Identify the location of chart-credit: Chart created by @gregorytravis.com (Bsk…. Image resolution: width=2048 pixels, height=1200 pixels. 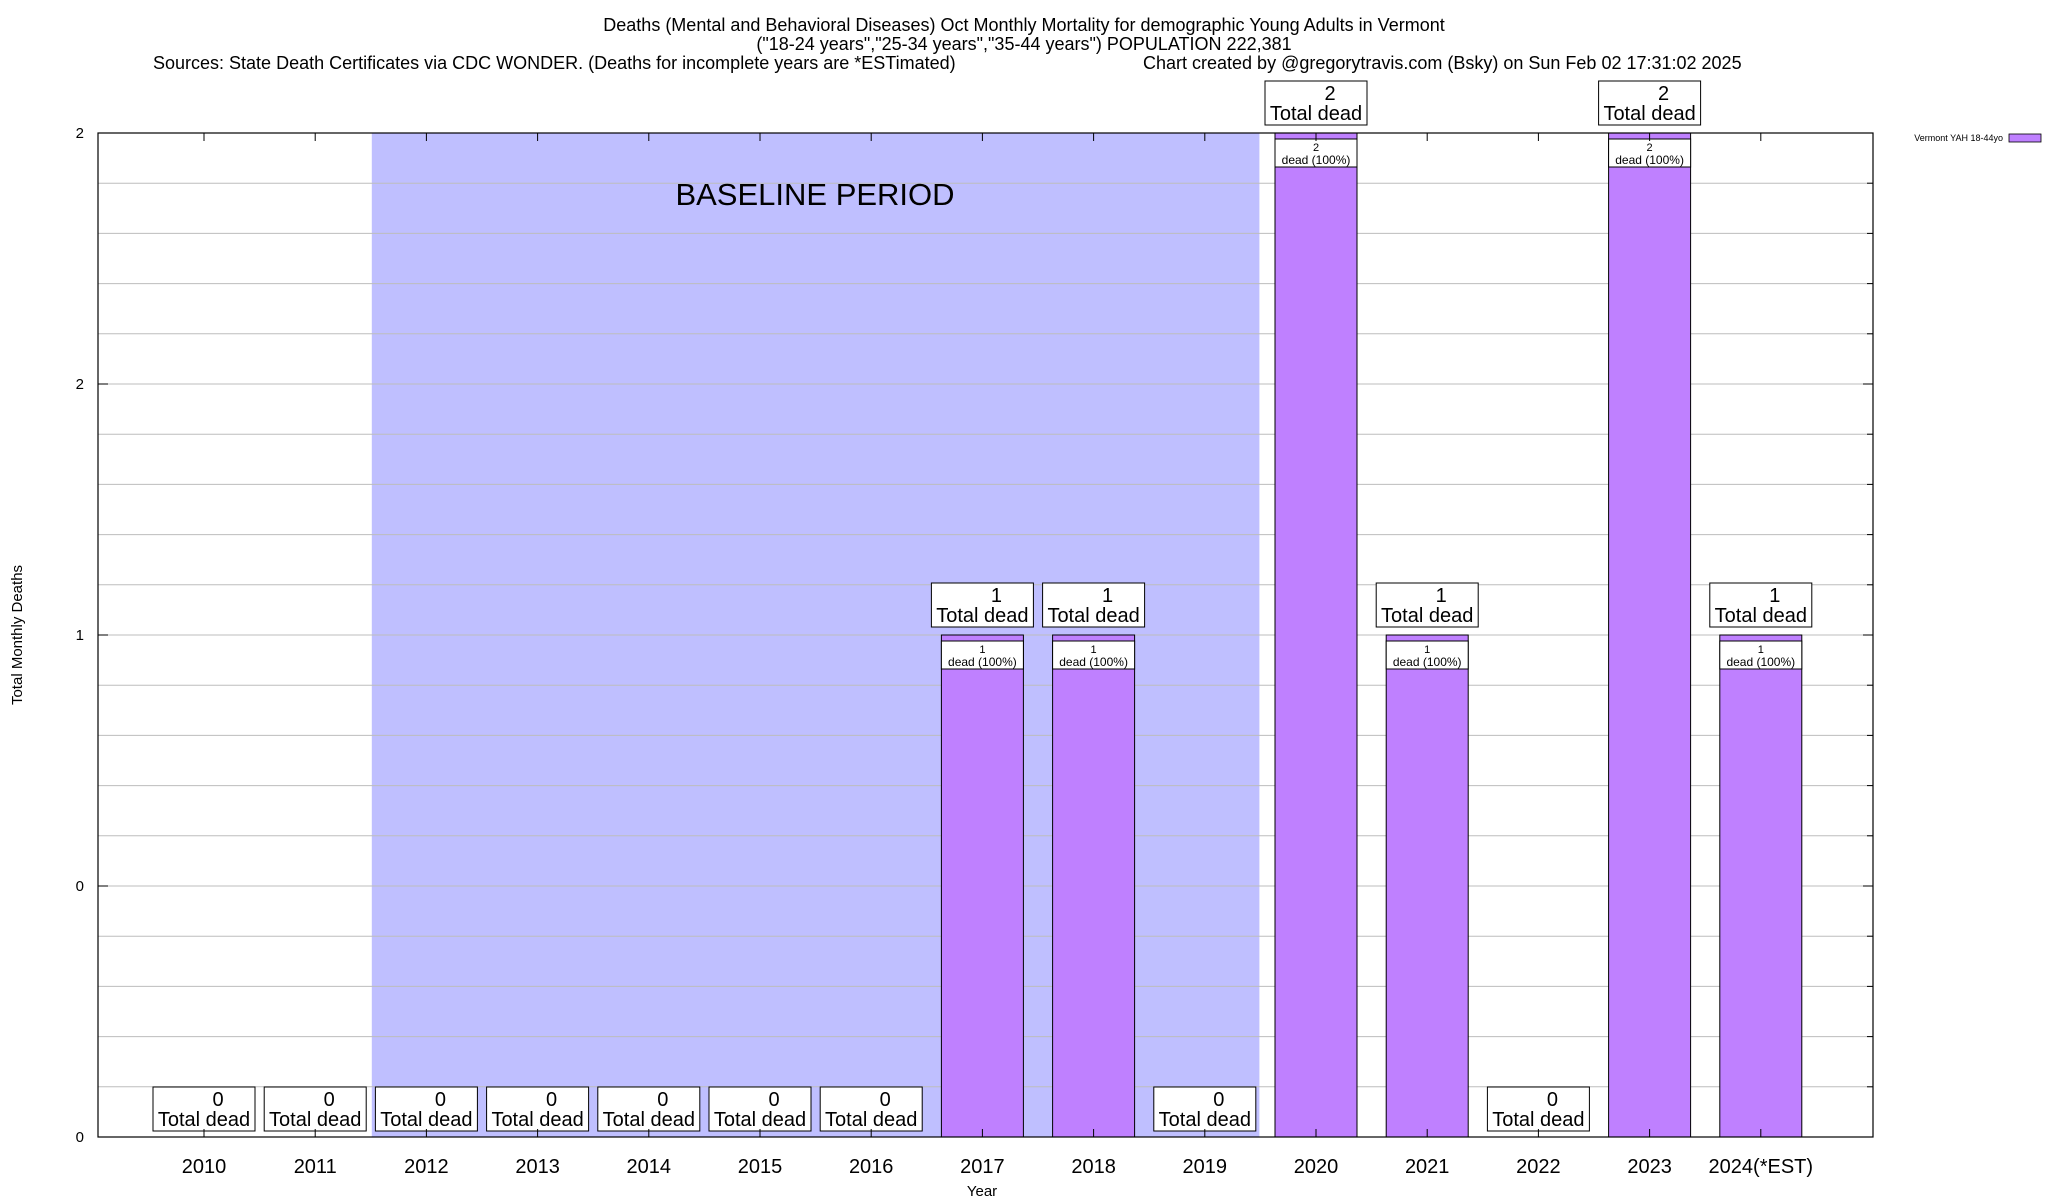
(1442, 63).